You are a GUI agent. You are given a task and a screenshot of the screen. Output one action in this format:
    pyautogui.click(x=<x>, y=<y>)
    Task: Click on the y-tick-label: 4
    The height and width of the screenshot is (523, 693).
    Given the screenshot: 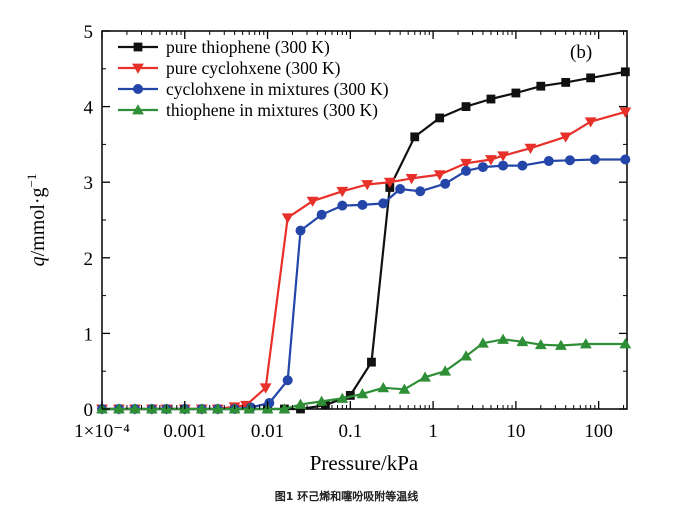 What is the action you would take?
    pyautogui.click(x=89, y=108)
    